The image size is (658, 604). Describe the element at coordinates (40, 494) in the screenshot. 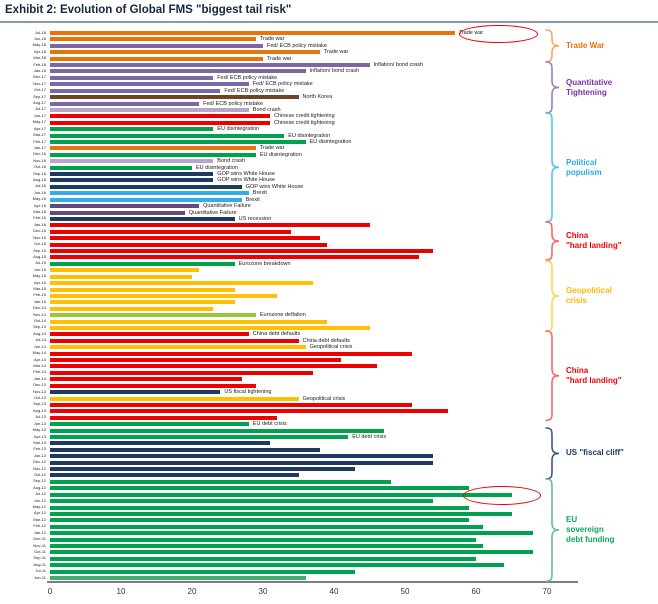

I see `y-axis-label: Jul-12` at that location.